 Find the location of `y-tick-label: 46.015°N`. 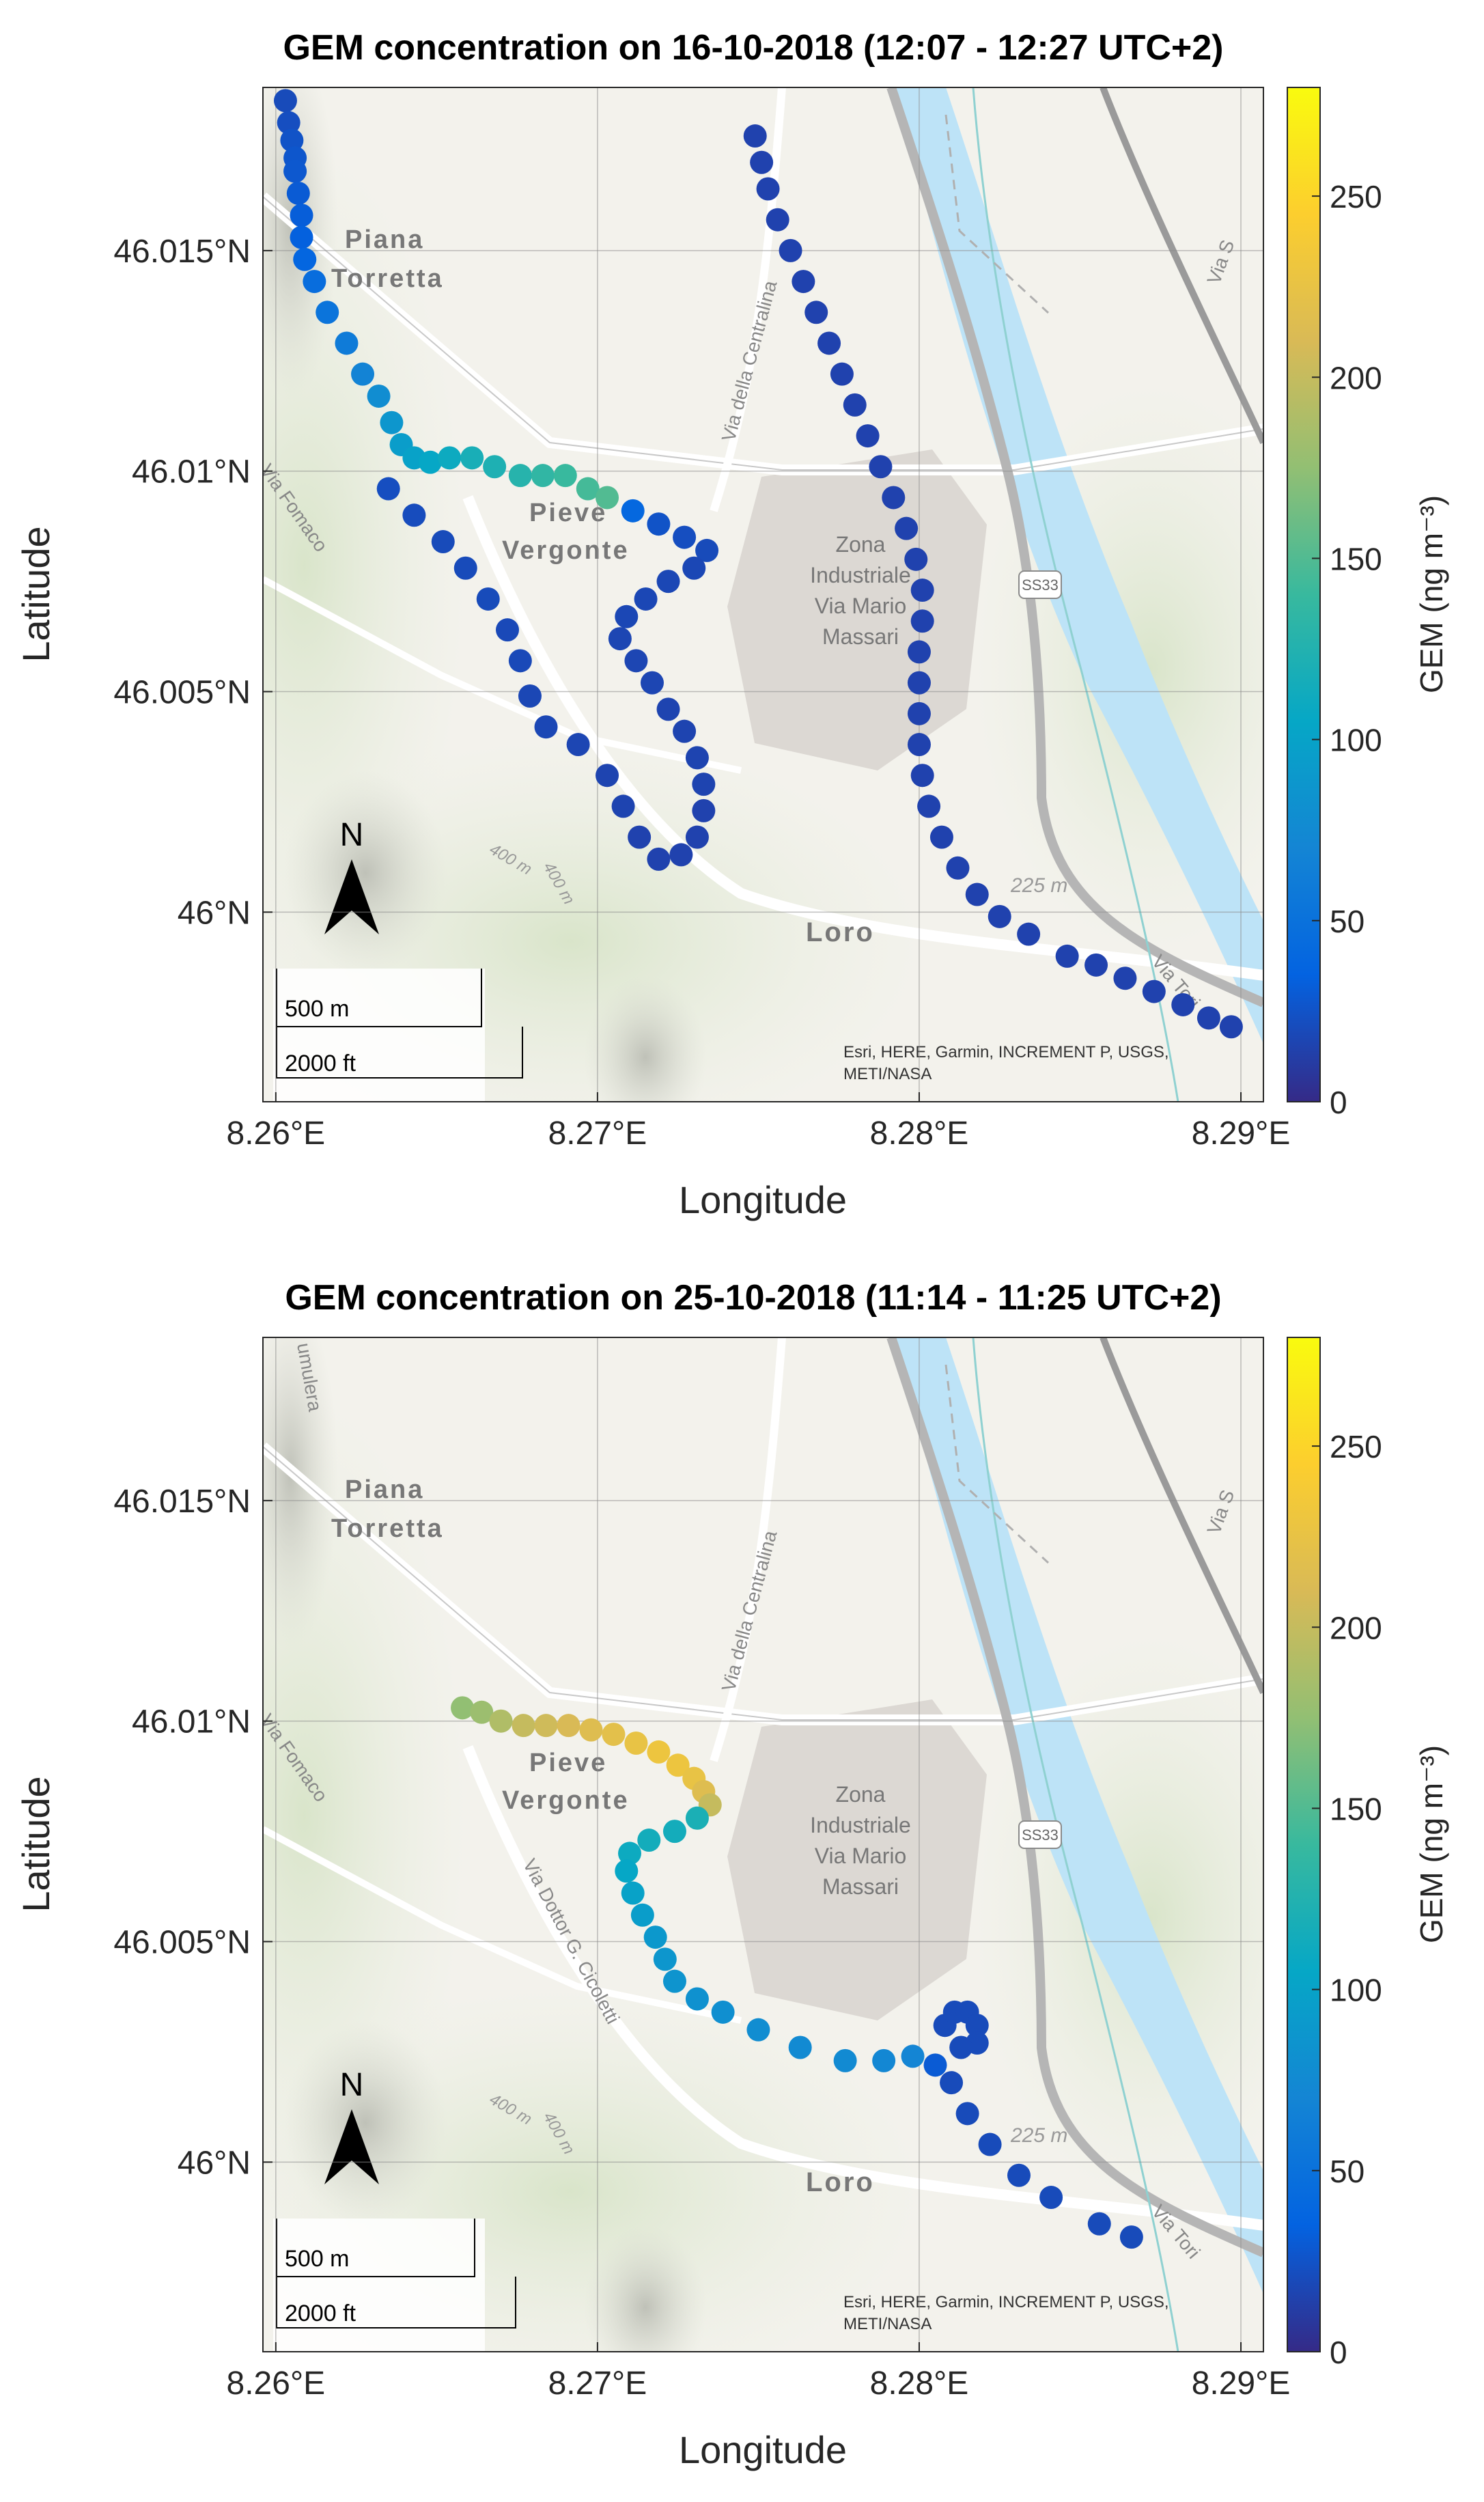

y-tick-label: 46.015°N is located at coordinates (182, 252).